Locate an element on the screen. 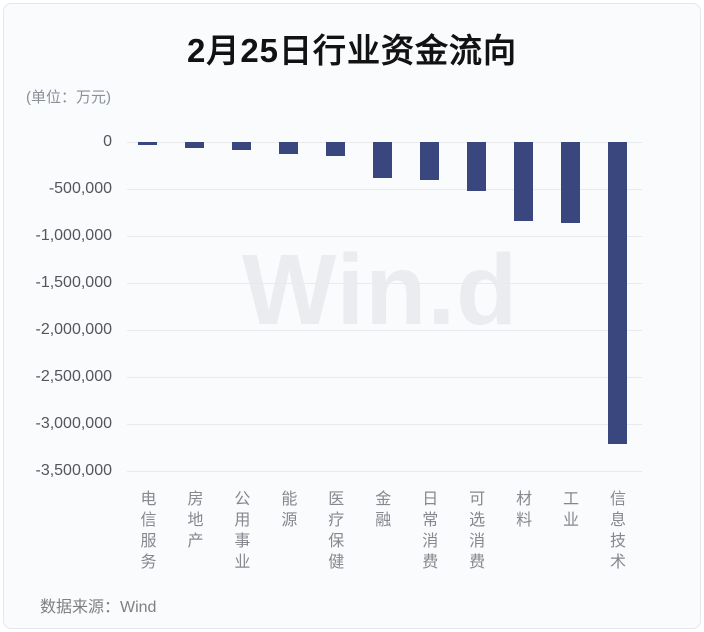 This screenshot has height=632, width=704. x-axis-category-label: 房地产 is located at coordinates (193, 521).